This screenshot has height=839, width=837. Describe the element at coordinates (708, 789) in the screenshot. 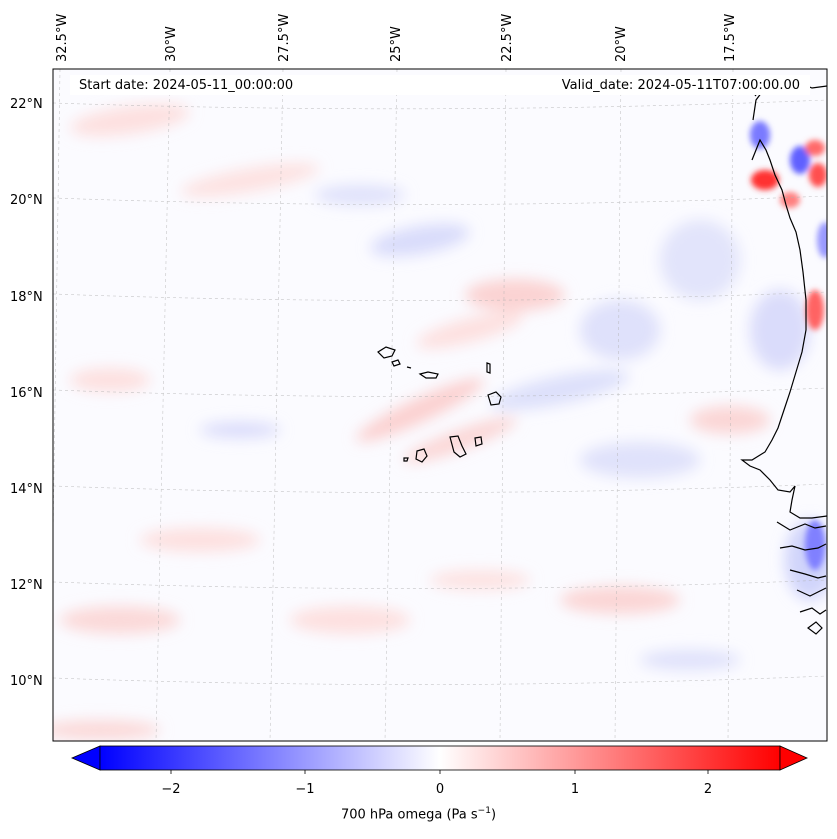

I see `colorbar-tick-label: 2` at that location.